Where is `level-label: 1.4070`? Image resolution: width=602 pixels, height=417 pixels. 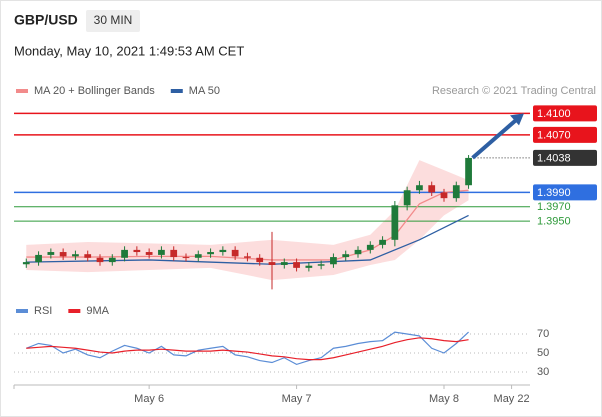
level-label: 1.4070 is located at coordinates (554, 135).